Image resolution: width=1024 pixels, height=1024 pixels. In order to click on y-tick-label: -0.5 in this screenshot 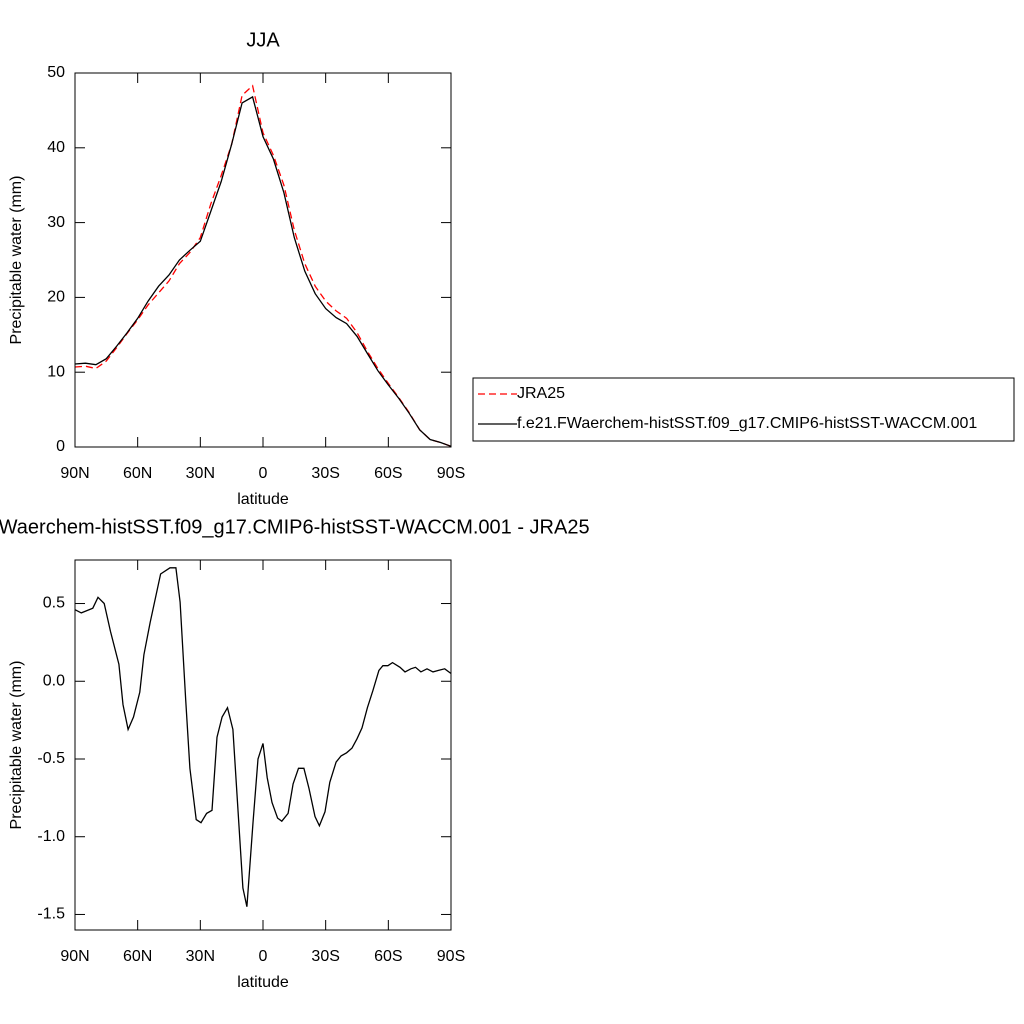, I will do `click(51, 758)`.